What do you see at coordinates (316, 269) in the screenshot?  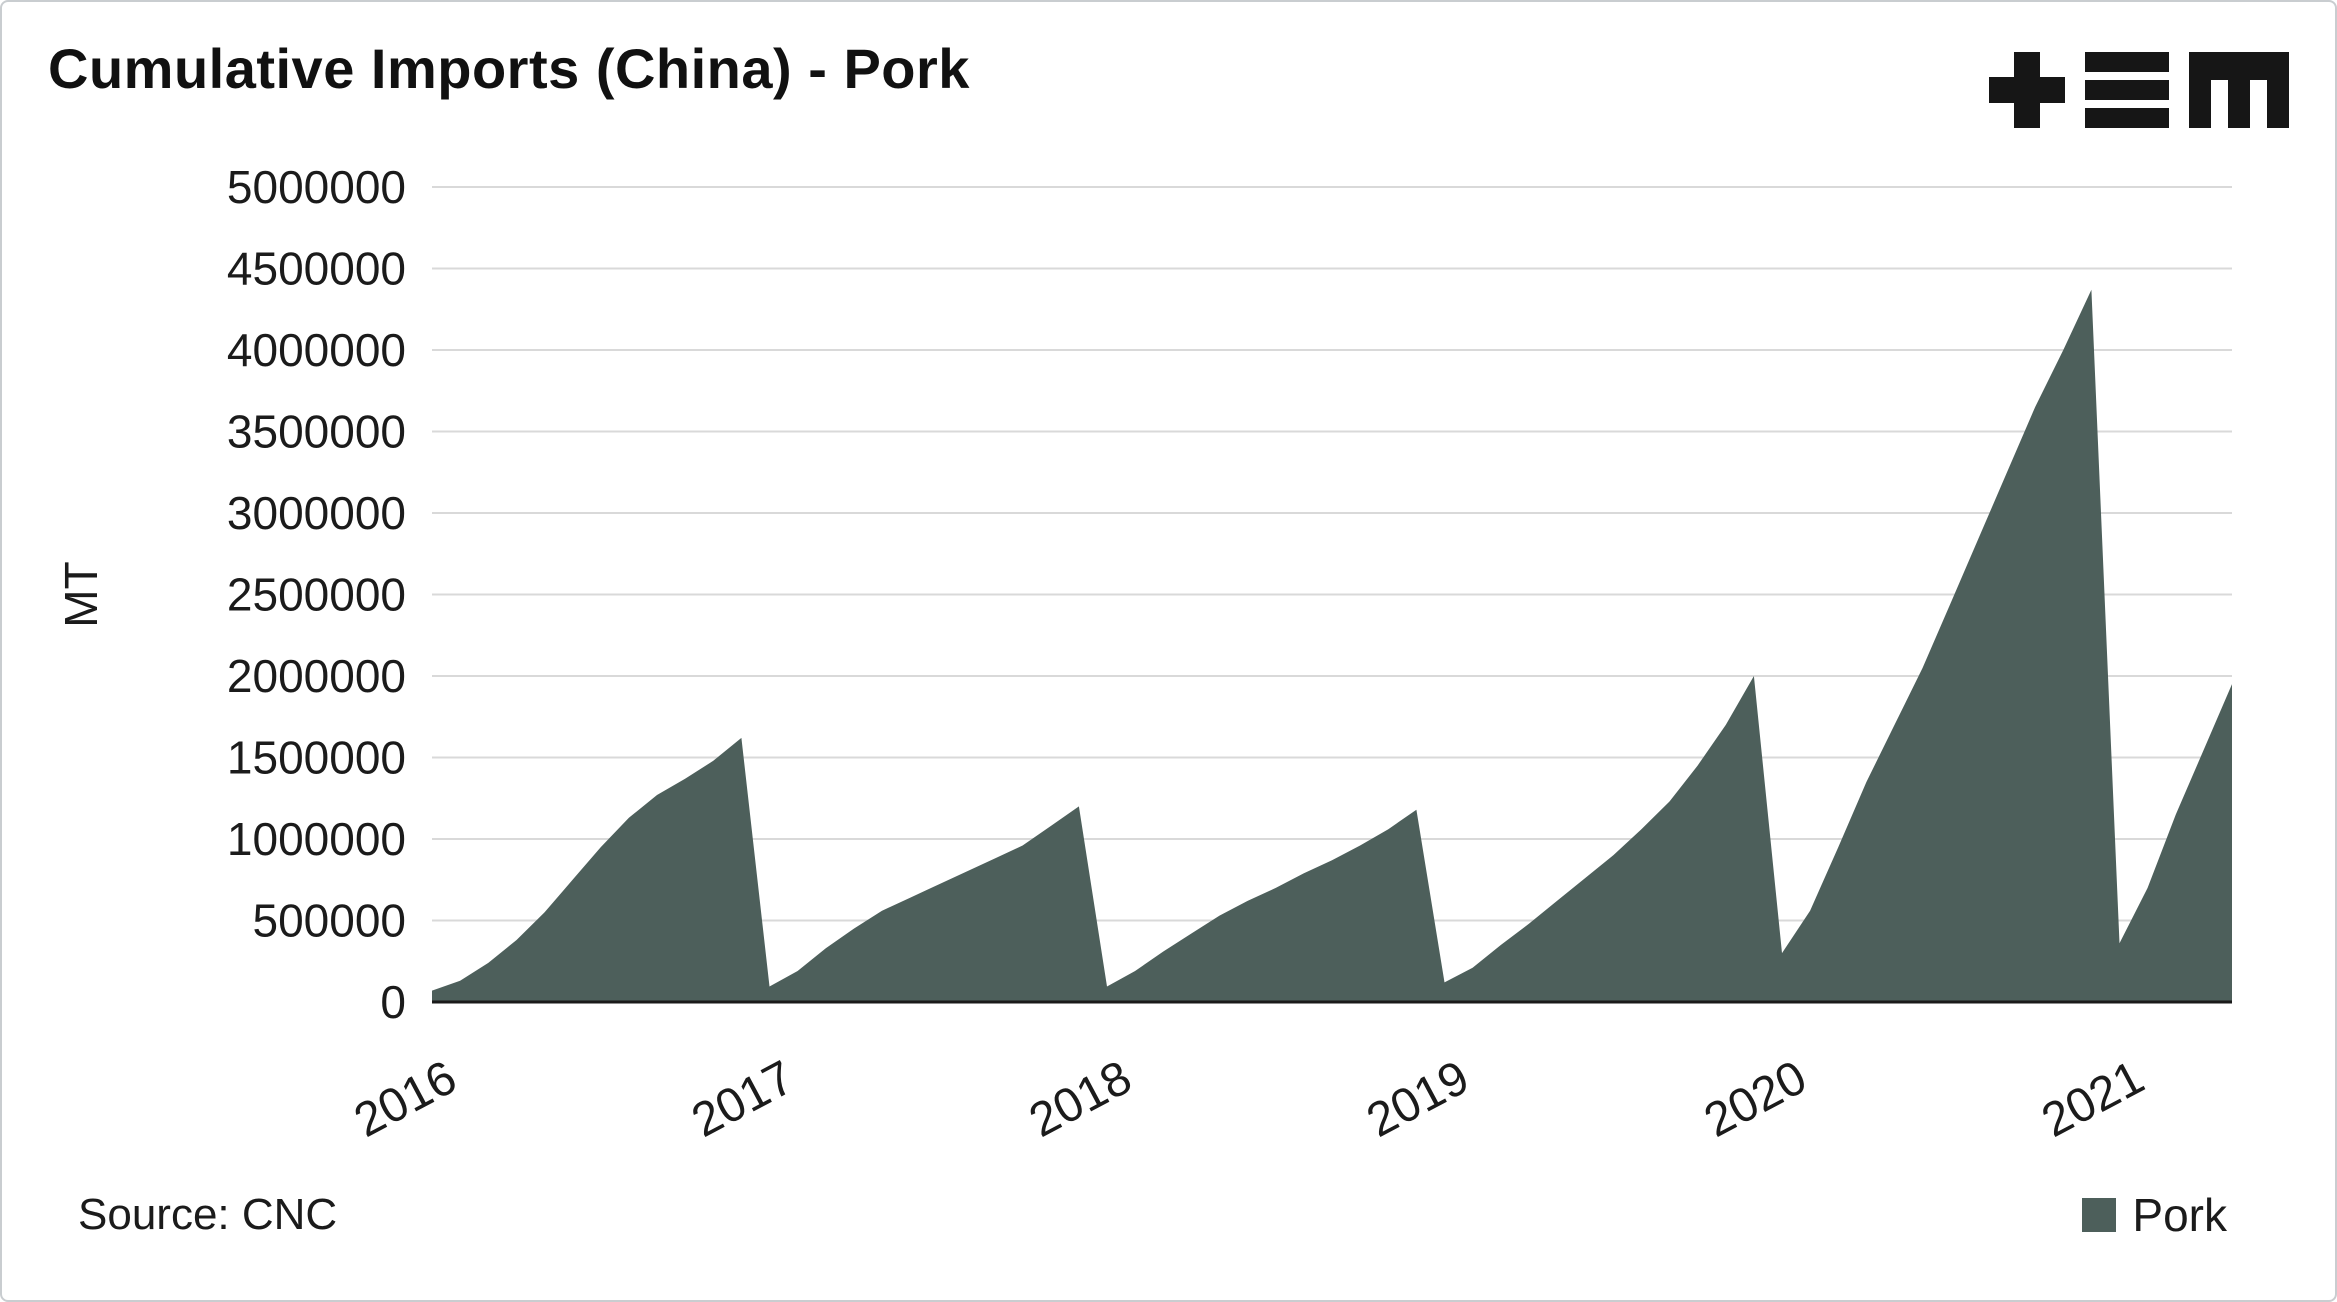 I see `y-tick-label: 4500000` at bounding box center [316, 269].